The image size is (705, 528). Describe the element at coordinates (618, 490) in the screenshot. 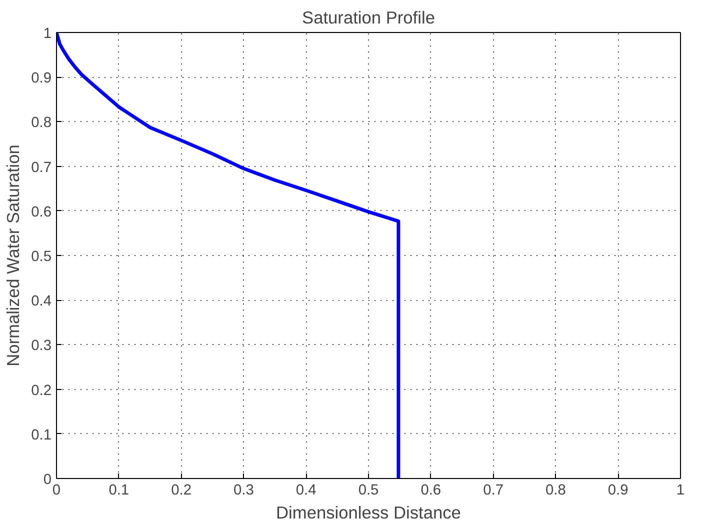

I see `x-tick-label: 0.9` at that location.